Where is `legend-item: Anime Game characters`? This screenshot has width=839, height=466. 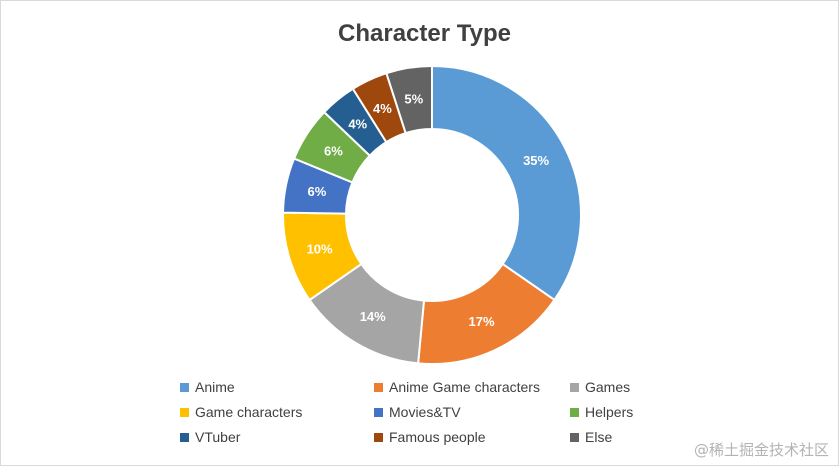
legend-item: Anime Game characters is located at coordinates (457, 387).